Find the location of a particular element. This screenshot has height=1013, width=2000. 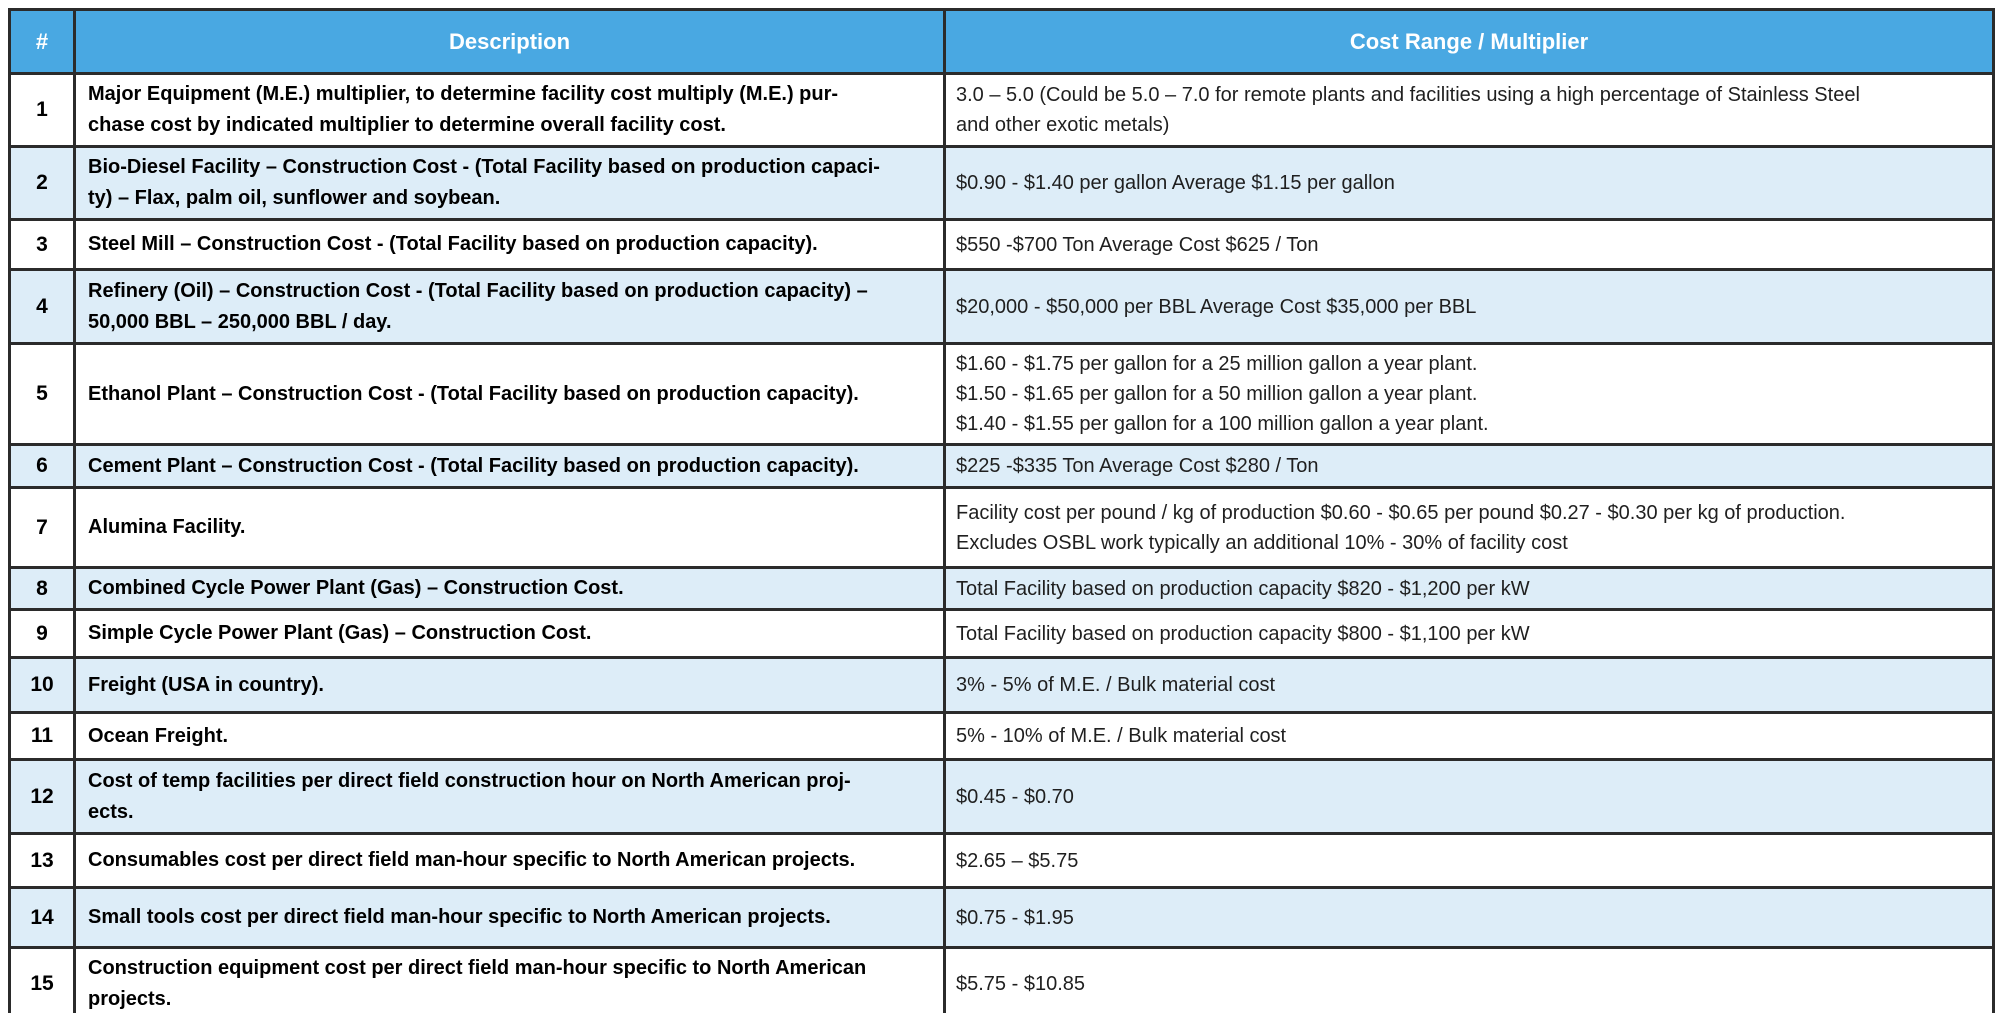

header-cell-number: # is located at coordinates (42, 41).